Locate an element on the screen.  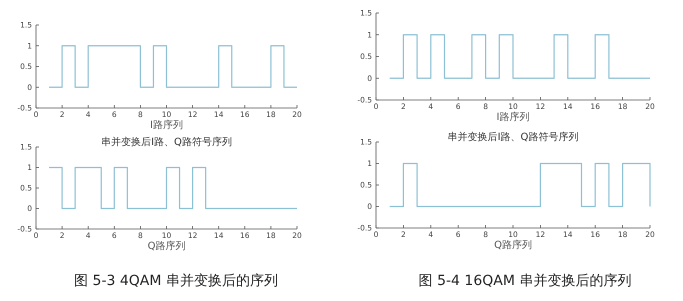
caption: 图 5-3 4QAM 串并变换后的序列 is located at coordinates (176, 281).